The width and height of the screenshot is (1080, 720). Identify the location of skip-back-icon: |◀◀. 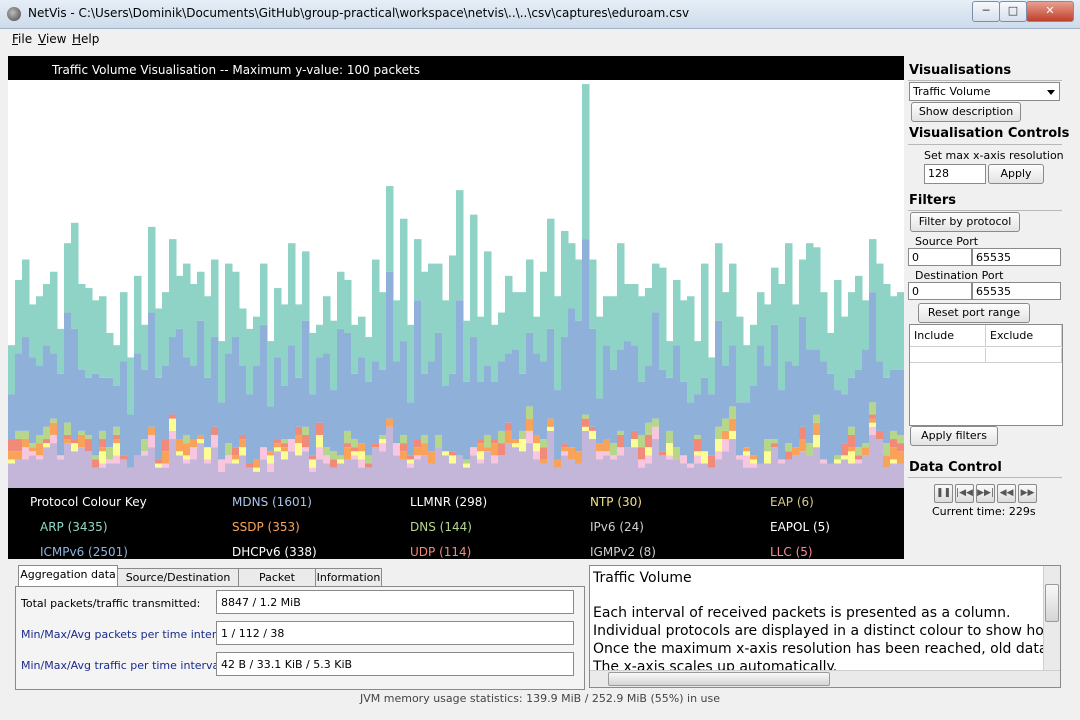
(964, 493).